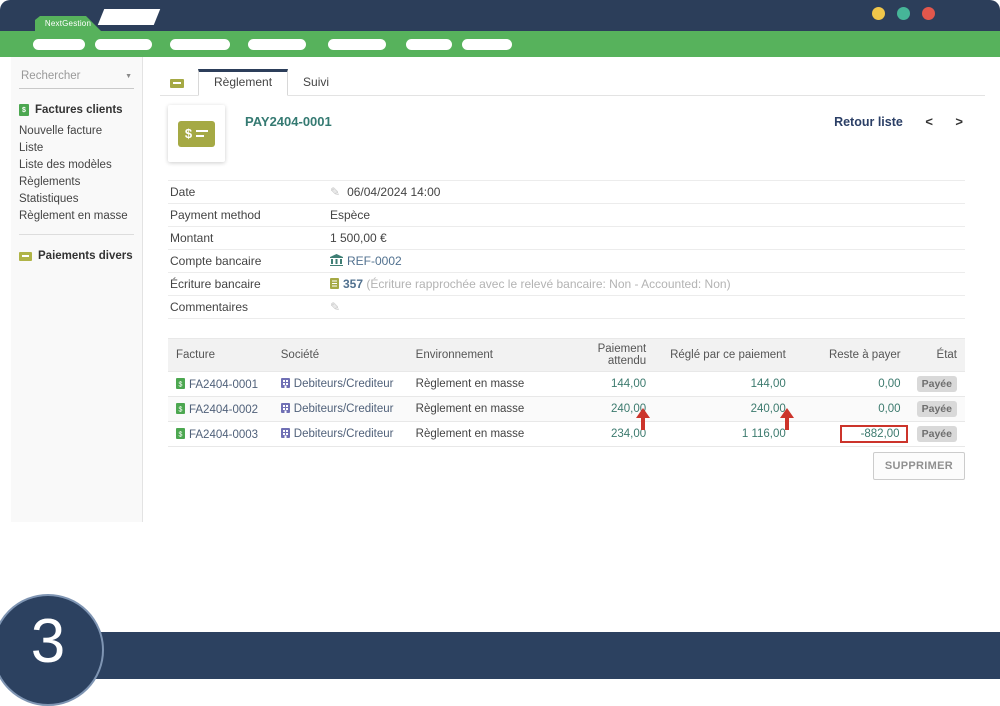  I want to click on col-regle-par-ce-paiement: Réglé par ce paiement, so click(724, 355).